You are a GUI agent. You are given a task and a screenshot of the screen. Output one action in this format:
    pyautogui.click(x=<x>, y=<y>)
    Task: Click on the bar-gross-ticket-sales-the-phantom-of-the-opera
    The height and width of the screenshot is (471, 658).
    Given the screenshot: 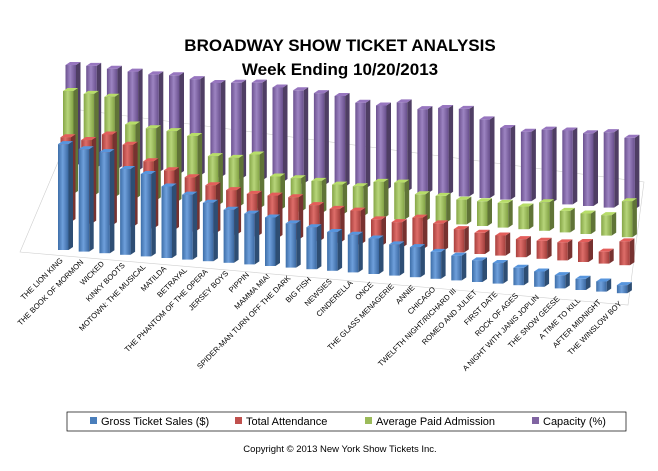 What is the action you would take?
    pyautogui.click(x=210, y=230)
    